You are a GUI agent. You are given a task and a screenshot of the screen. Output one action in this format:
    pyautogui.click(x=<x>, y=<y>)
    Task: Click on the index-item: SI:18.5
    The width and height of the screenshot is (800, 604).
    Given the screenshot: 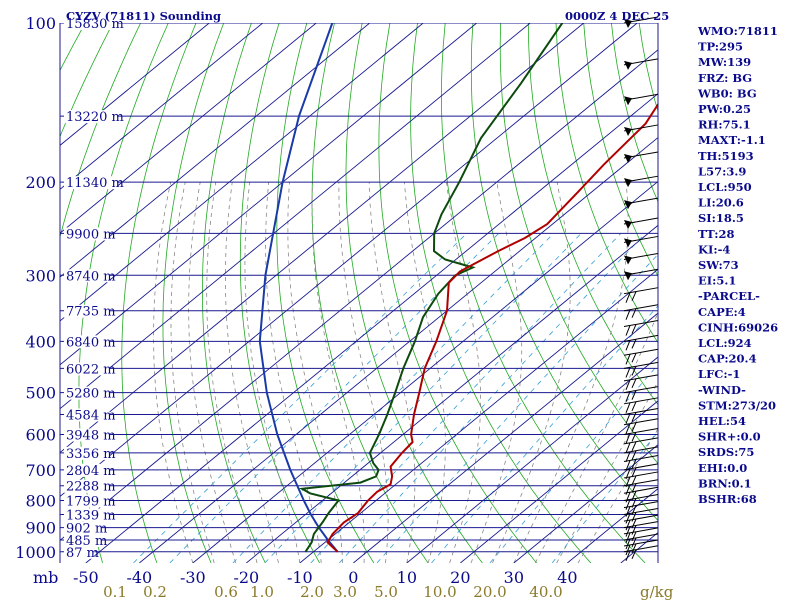 What is the action you would take?
    pyautogui.click(x=721, y=218)
    